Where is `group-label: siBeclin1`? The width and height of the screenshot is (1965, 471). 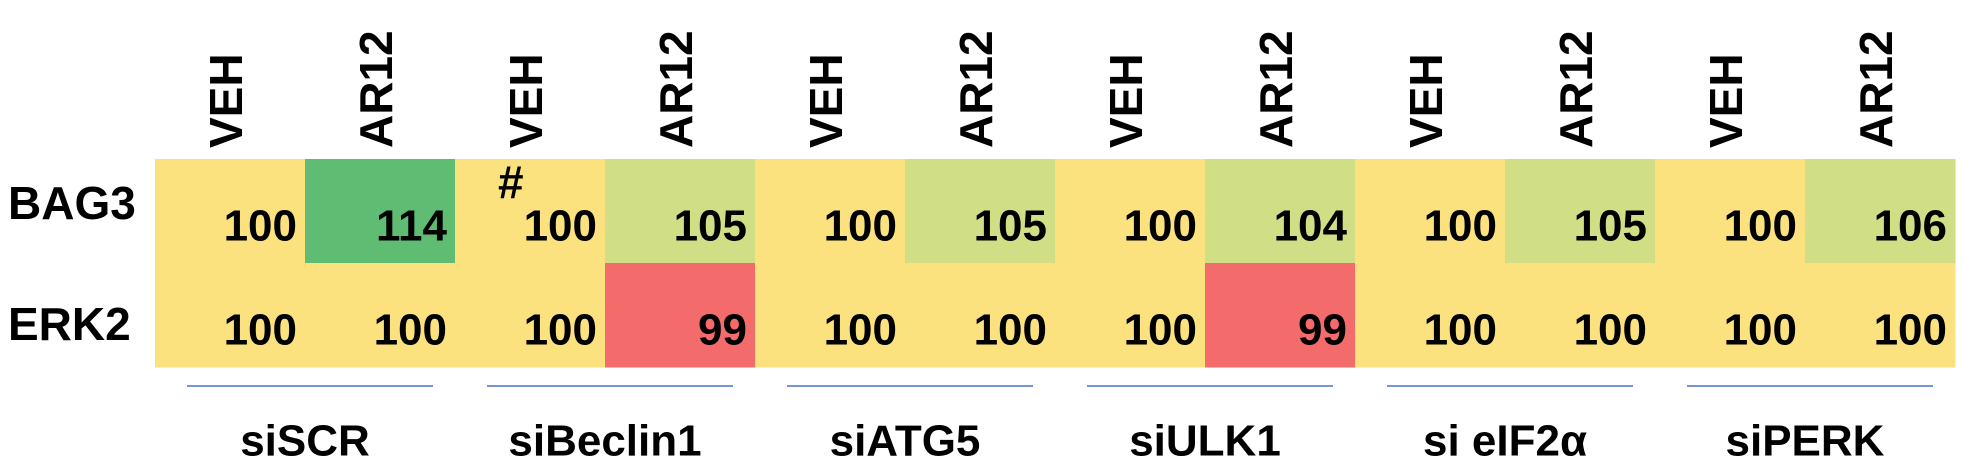 group-label: siBeclin1 is located at coordinates (604, 441).